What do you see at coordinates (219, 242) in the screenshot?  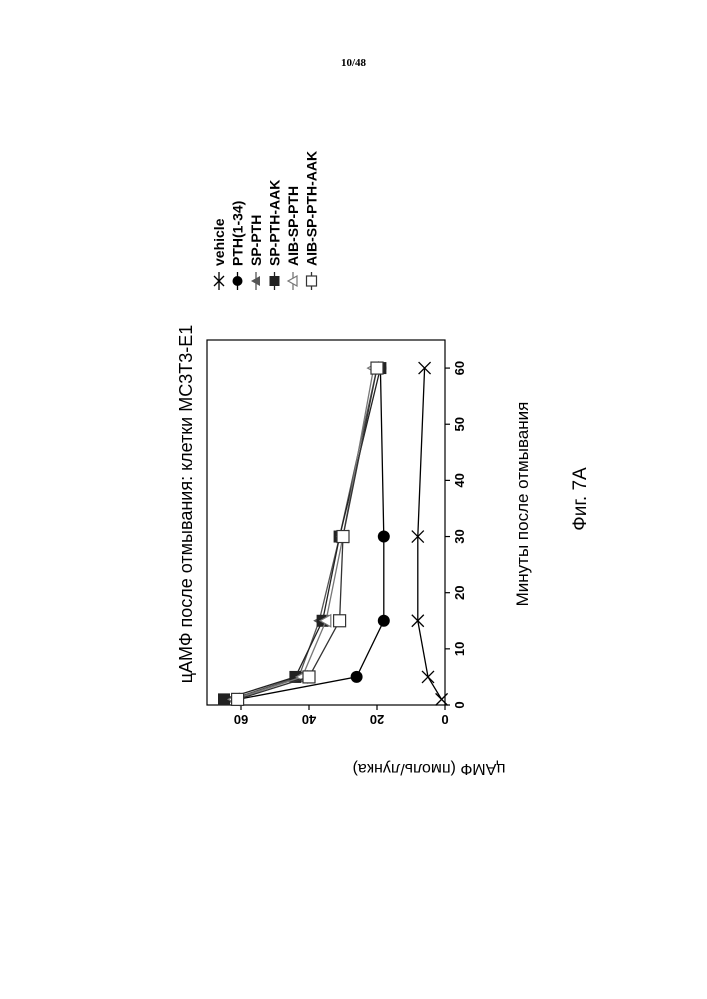 I see `legend-label-0: vehicle` at bounding box center [219, 242].